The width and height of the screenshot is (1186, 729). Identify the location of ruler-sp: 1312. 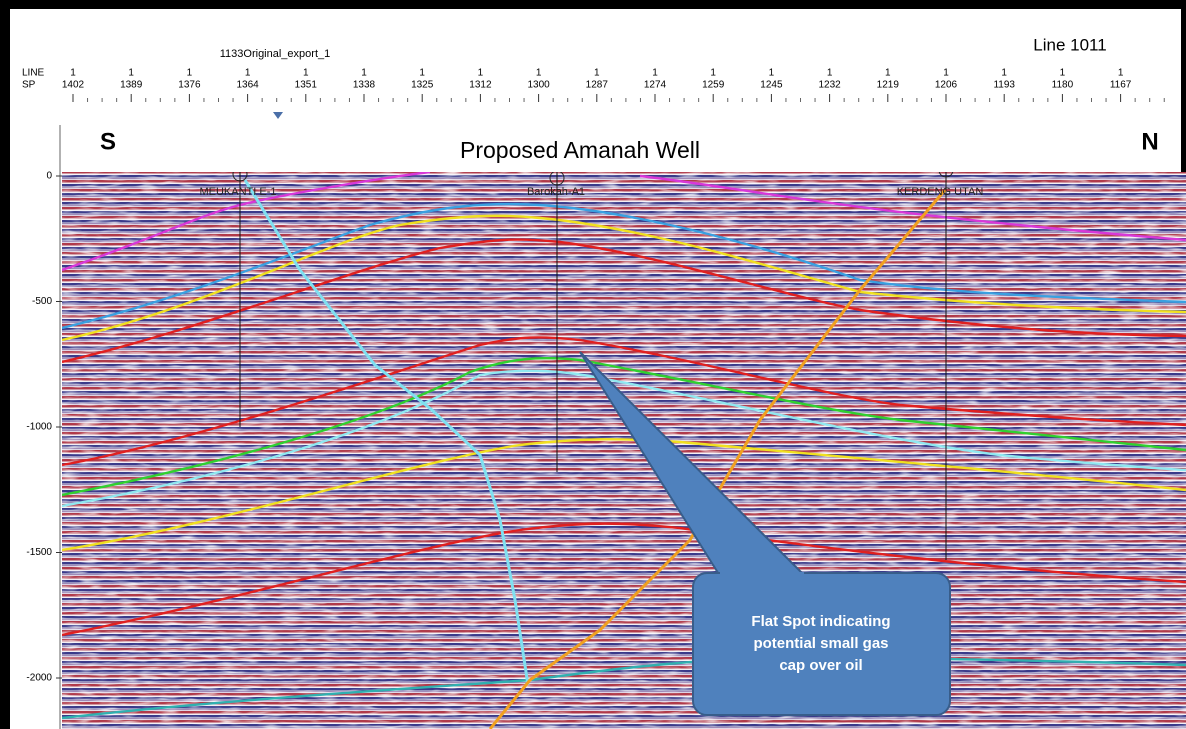
(480, 85).